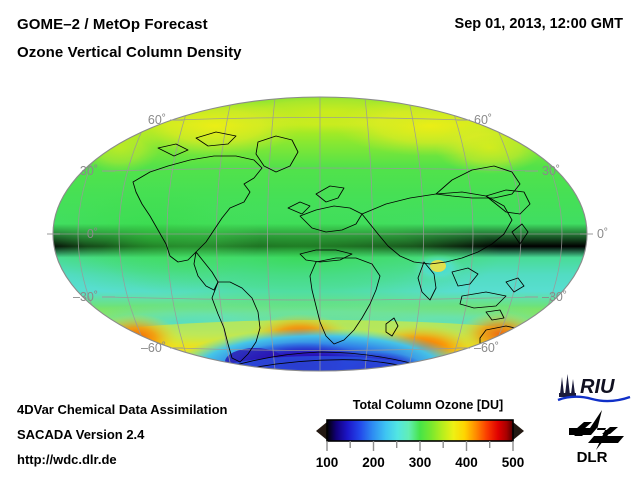 This screenshot has width=640, height=480. Describe the element at coordinates (153, 348) in the screenshot. I see `lat-label-left-m60: –60˚` at that location.